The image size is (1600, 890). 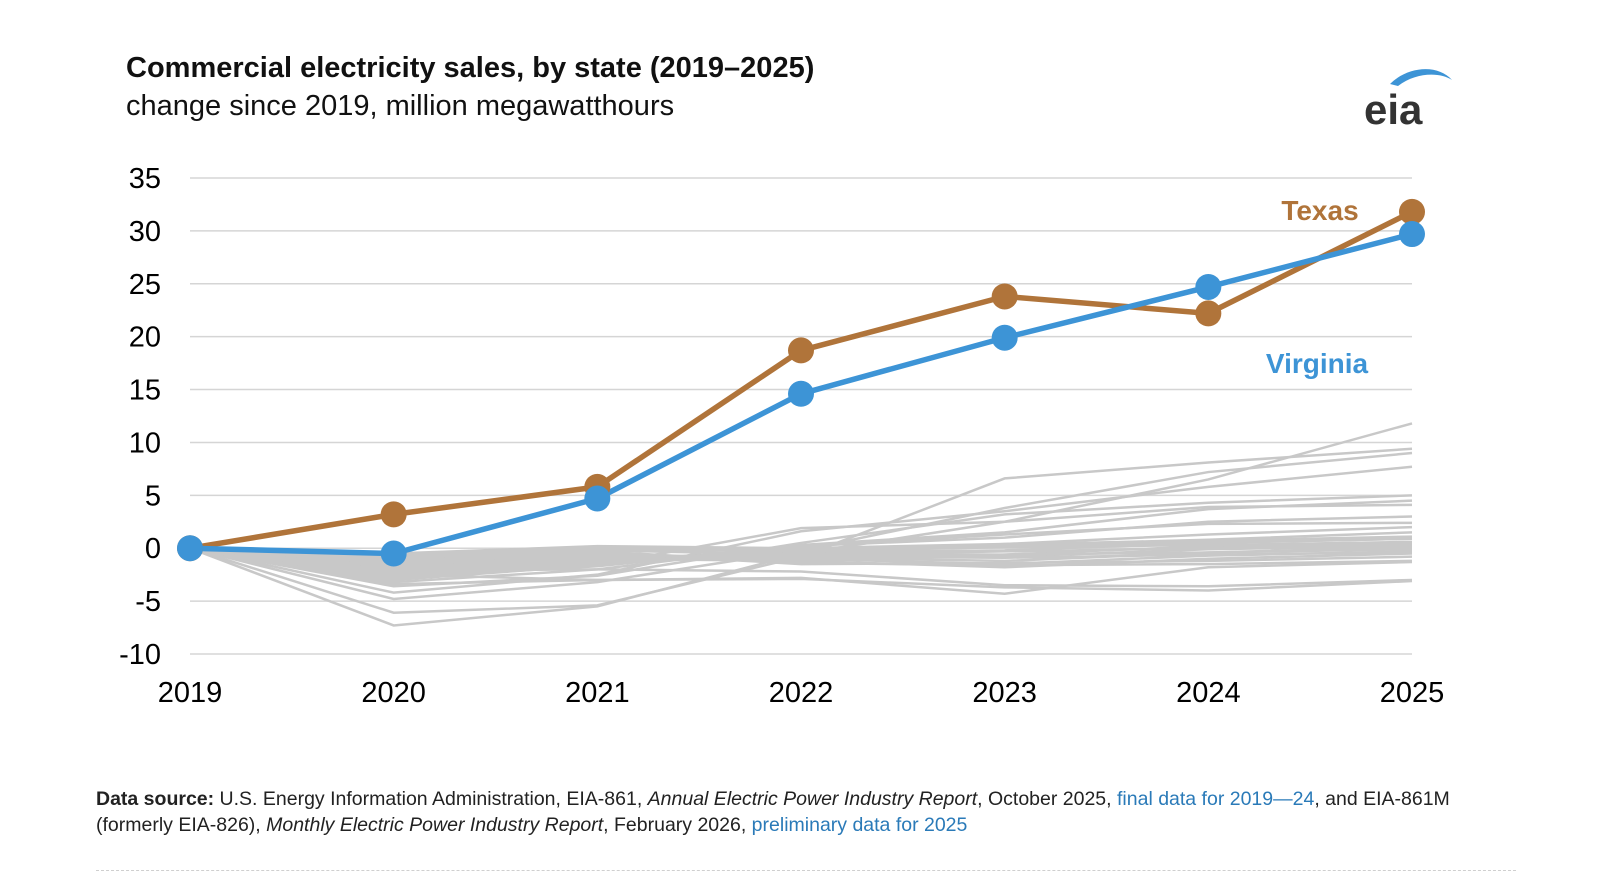 I want to click on source-text-3: , and EIA-861M (formerly EIA-826),, so click(x=773, y=812).